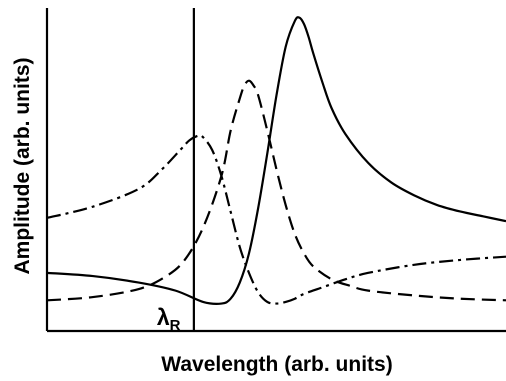  What do you see at coordinates (276, 364) in the screenshot?
I see `x-axis-label: Wavelength (arb. units)` at bounding box center [276, 364].